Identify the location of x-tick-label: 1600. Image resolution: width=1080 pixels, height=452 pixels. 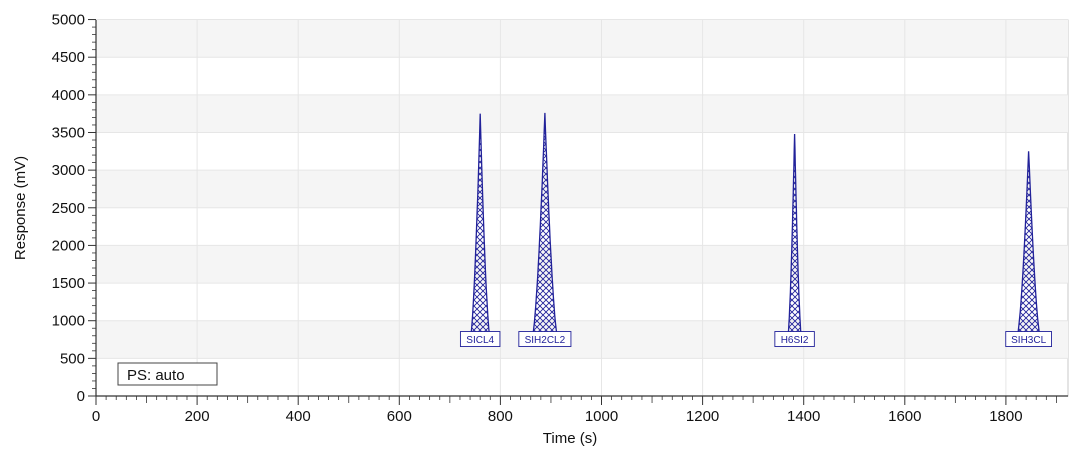
(904, 416).